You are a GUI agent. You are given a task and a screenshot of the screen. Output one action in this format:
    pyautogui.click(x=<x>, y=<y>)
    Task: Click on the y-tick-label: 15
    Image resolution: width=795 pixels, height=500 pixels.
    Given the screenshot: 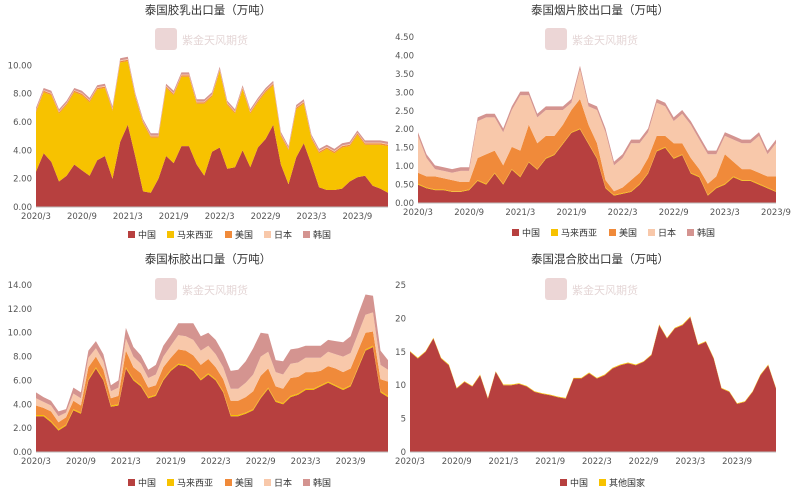 What is the action you would take?
    pyautogui.click(x=400, y=353)
    